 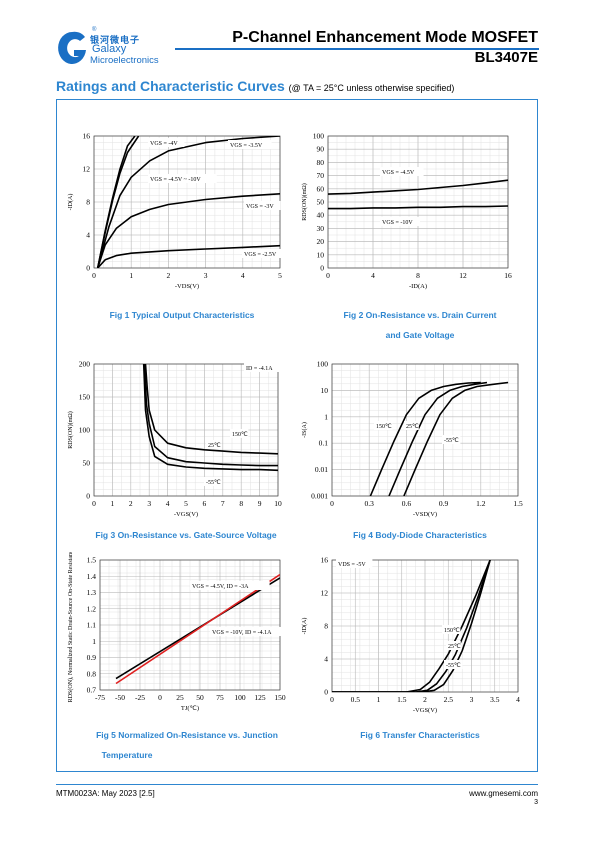 What do you see at coordinates (72, 47) in the screenshot?
I see `galaxy-logo-icon` at bounding box center [72, 47].